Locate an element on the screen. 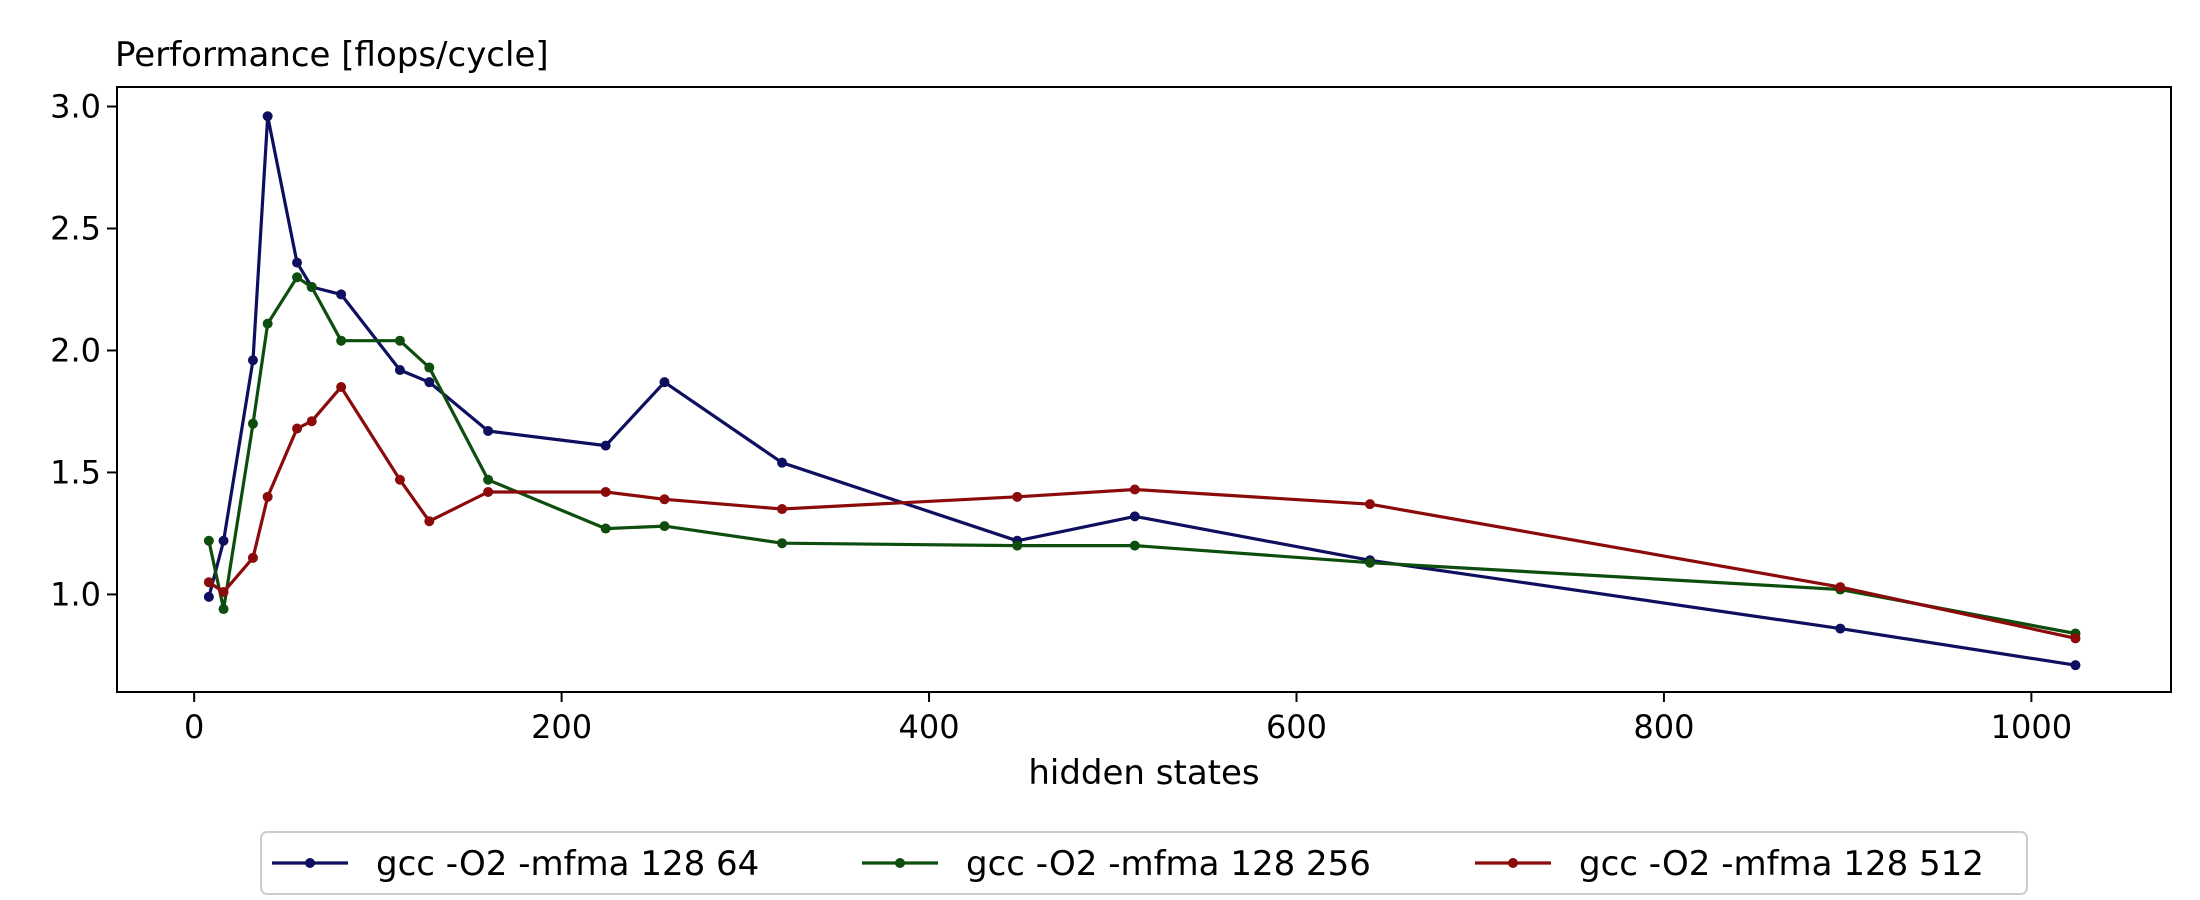 This screenshot has height=900, width=2200. x-tick-label: 800 is located at coordinates (1663, 727).